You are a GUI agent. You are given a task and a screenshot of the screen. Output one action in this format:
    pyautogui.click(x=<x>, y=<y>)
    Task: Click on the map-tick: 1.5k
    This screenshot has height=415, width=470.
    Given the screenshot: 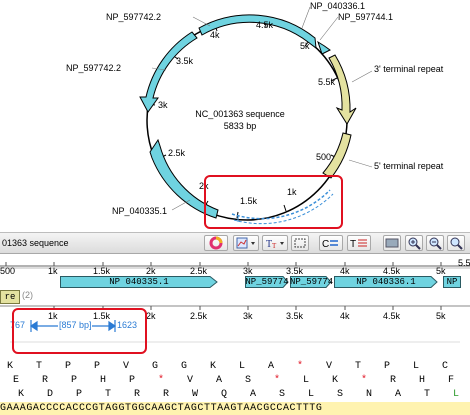 What is the action you would take?
    pyautogui.click(x=249, y=201)
    